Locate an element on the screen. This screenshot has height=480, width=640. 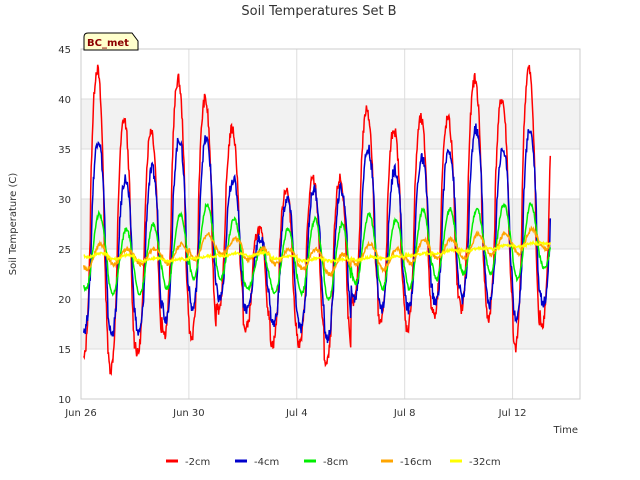
legend-label: -8cm is located at coordinates (335, 462).